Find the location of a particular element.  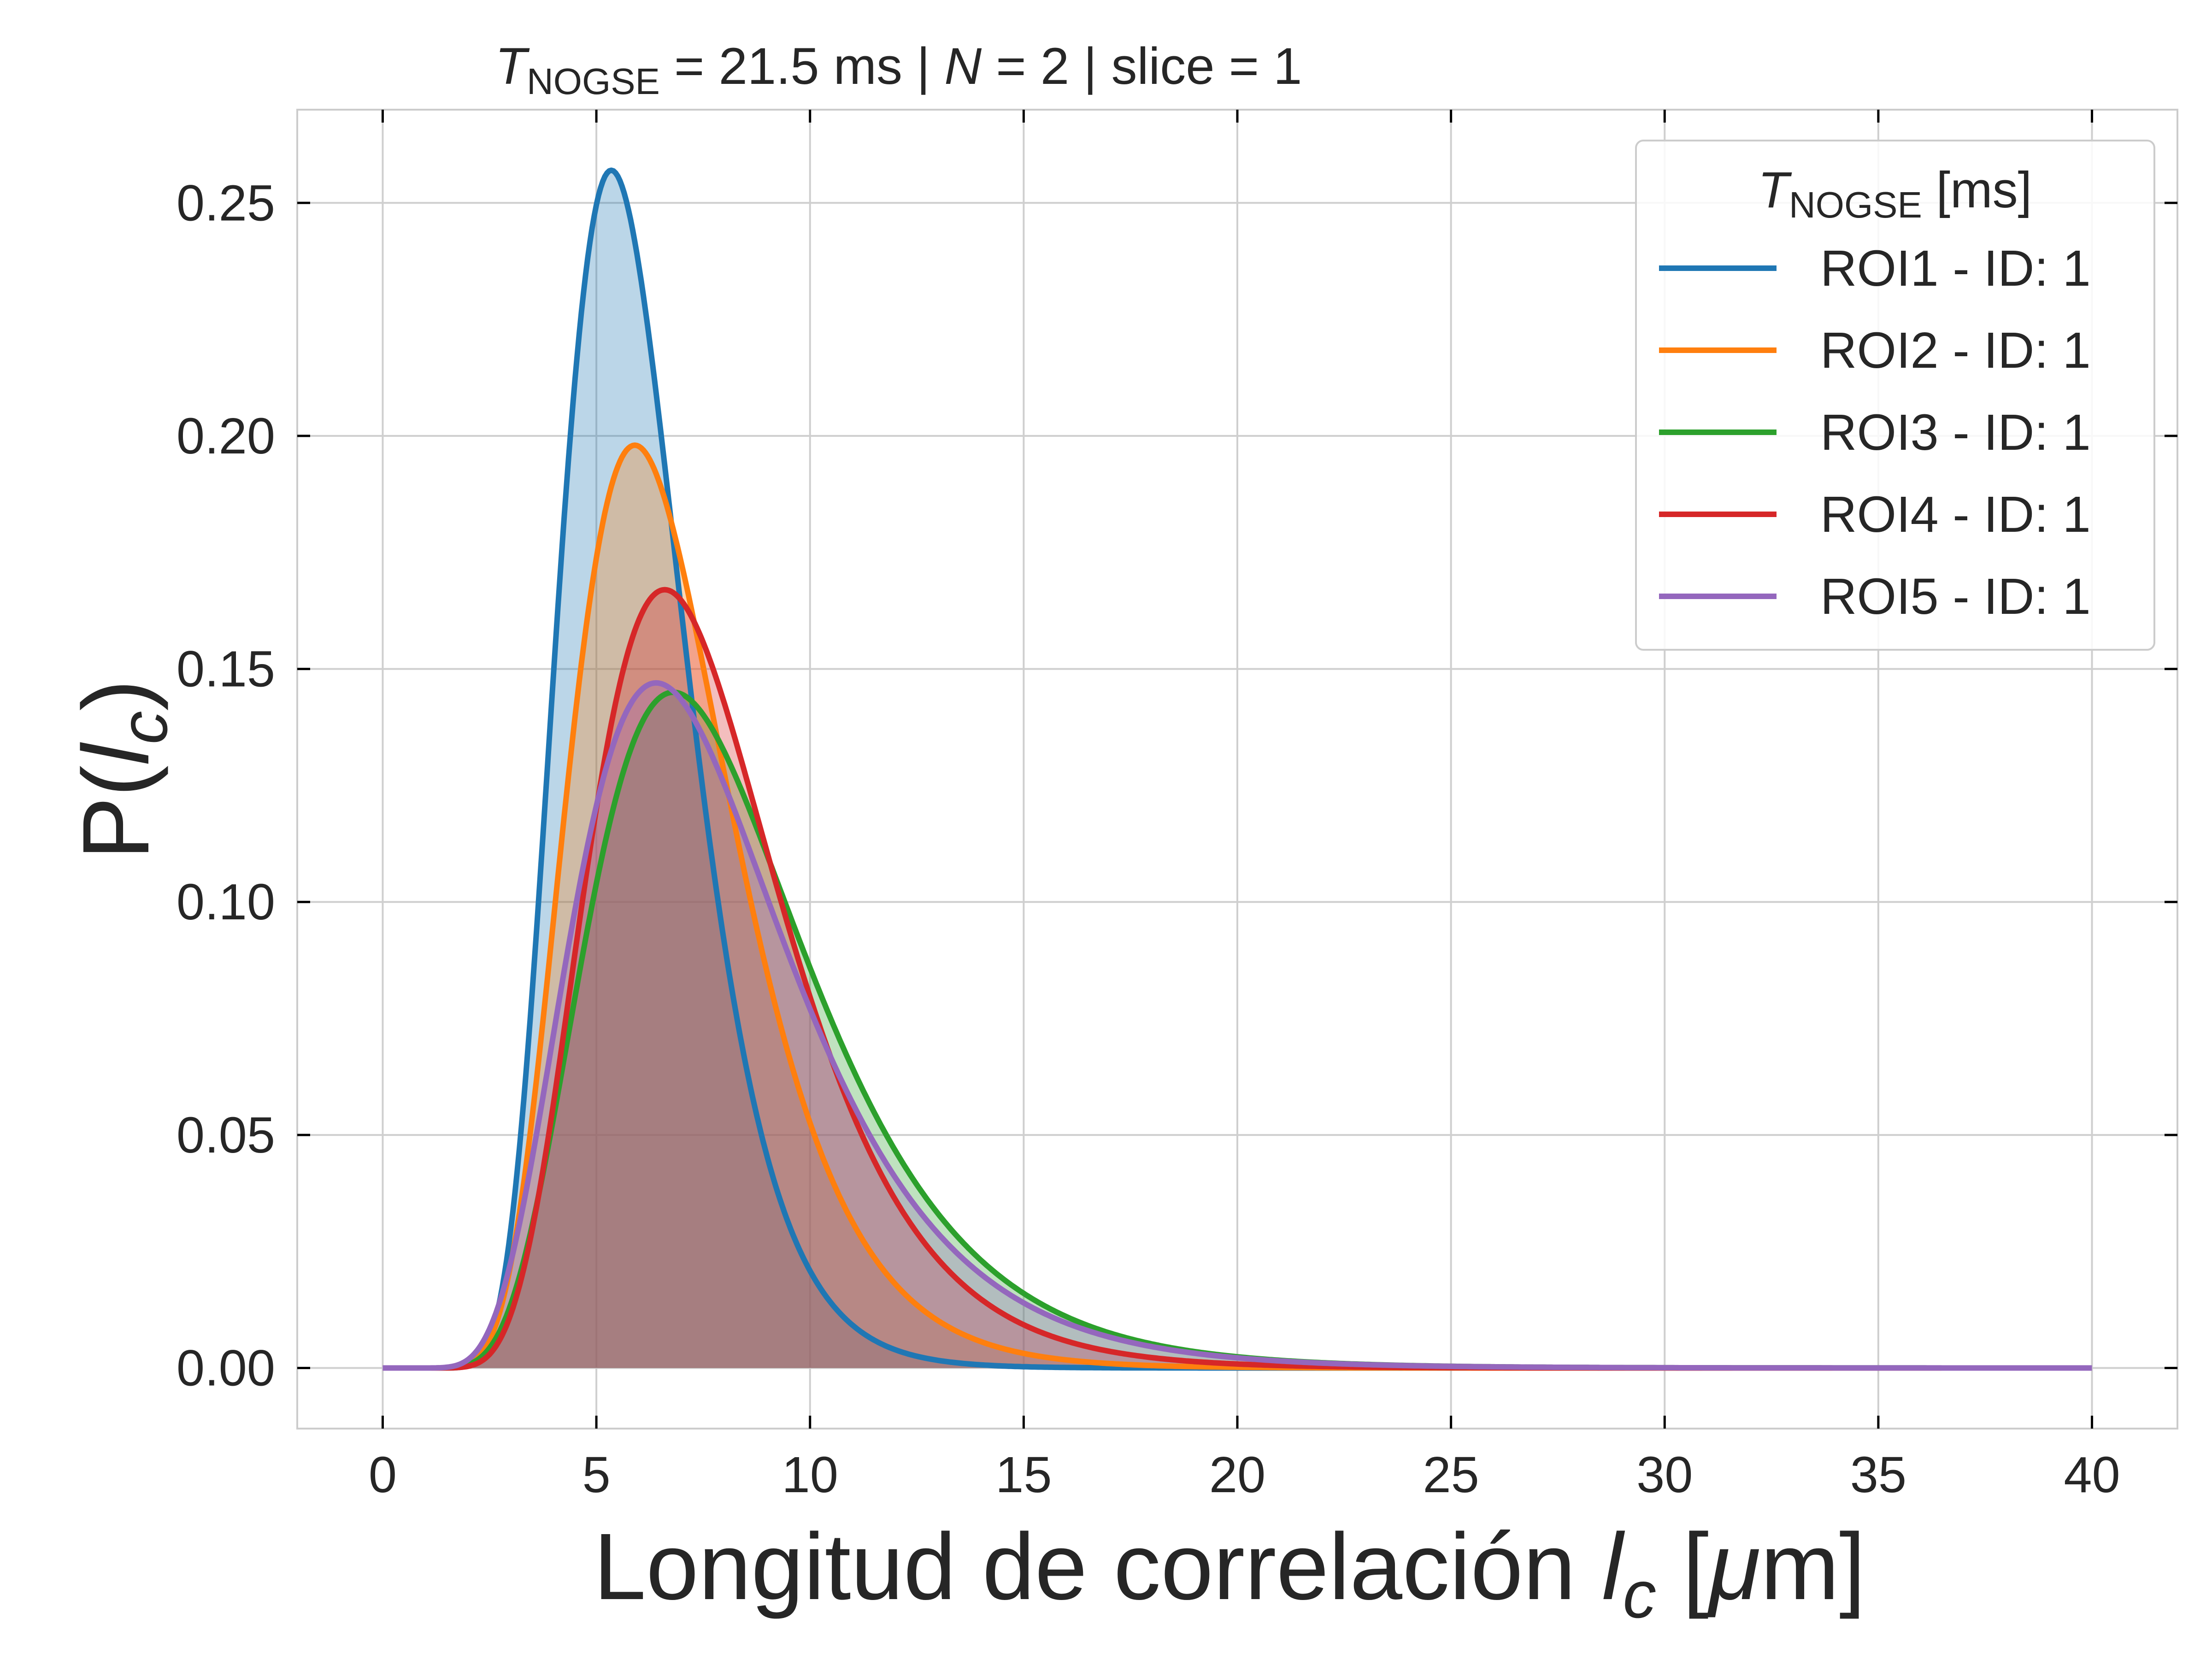

legend-title-symbol: T is located at coordinates (1775, 190).